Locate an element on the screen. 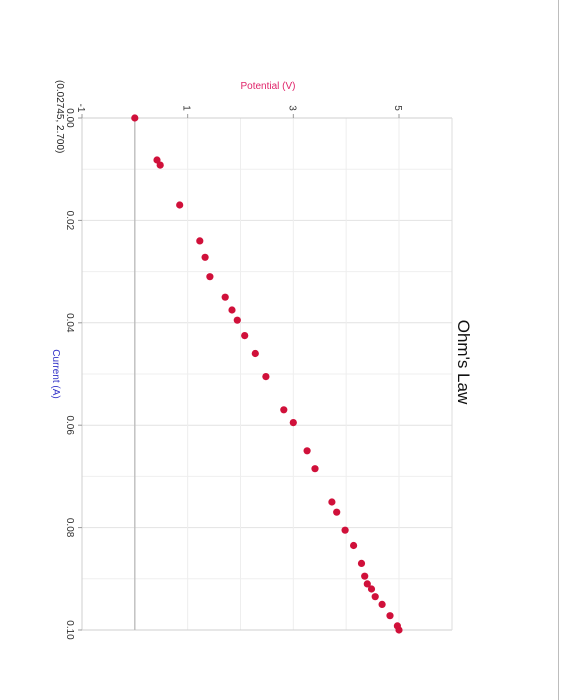 The height and width of the screenshot is (700, 568). x-tick-label: 0.04 is located at coordinates (69, 323).